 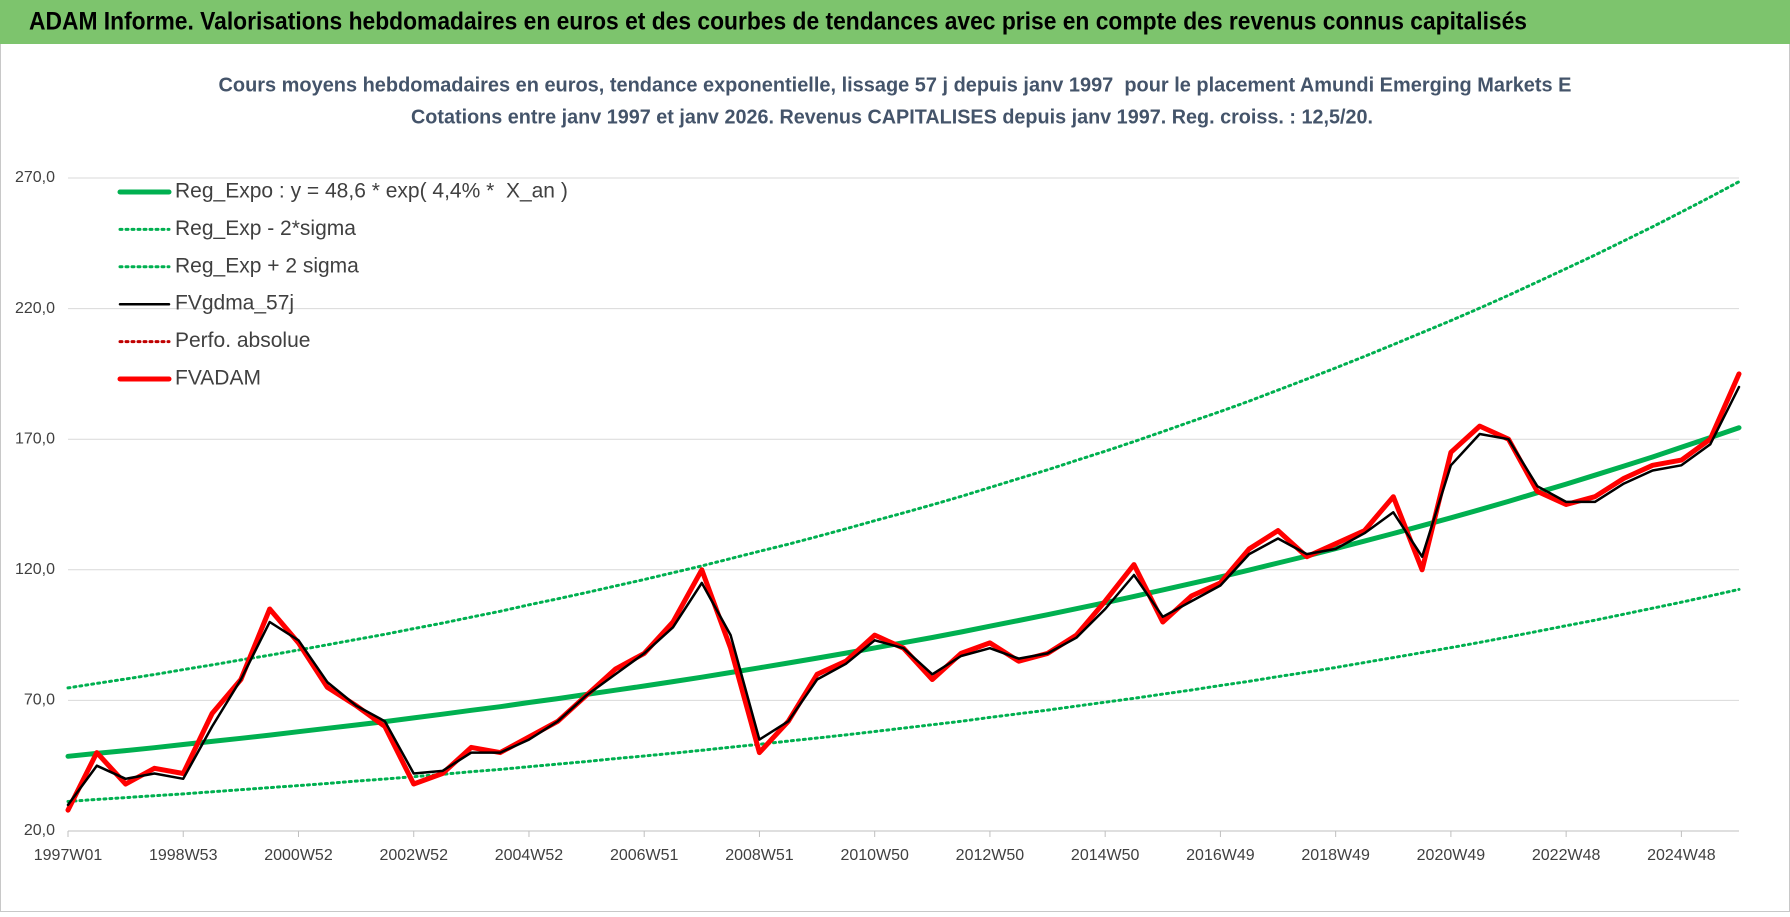 I want to click on x-tick-label: 2000W52, so click(x=298, y=855).